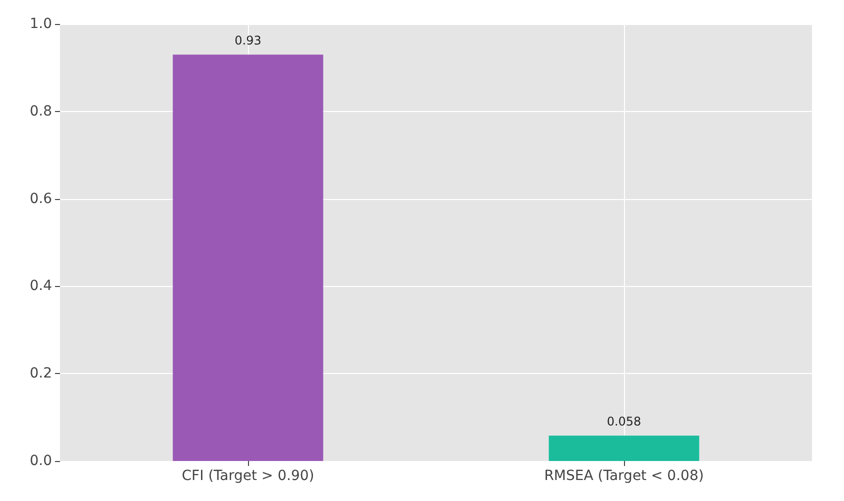  What do you see at coordinates (248, 41) in the screenshot?
I see `data-label: 0.93` at bounding box center [248, 41].